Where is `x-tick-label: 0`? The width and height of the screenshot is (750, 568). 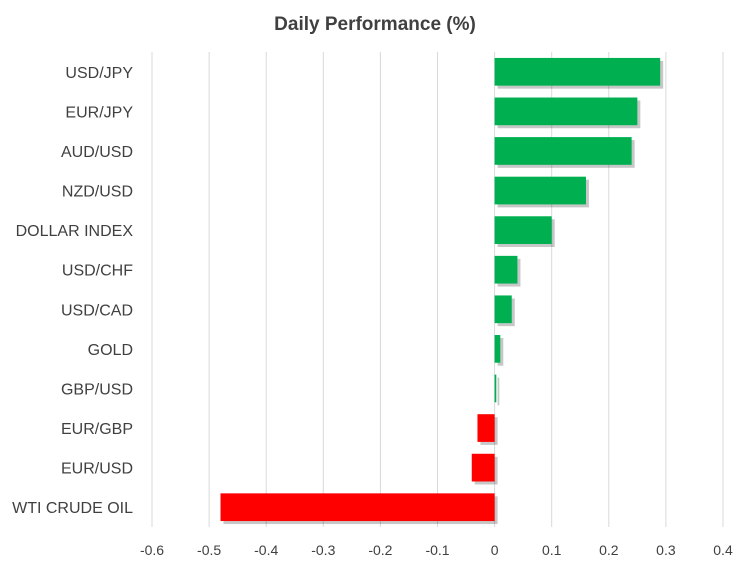 x-tick-label: 0 is located at coordinates (495, 550).